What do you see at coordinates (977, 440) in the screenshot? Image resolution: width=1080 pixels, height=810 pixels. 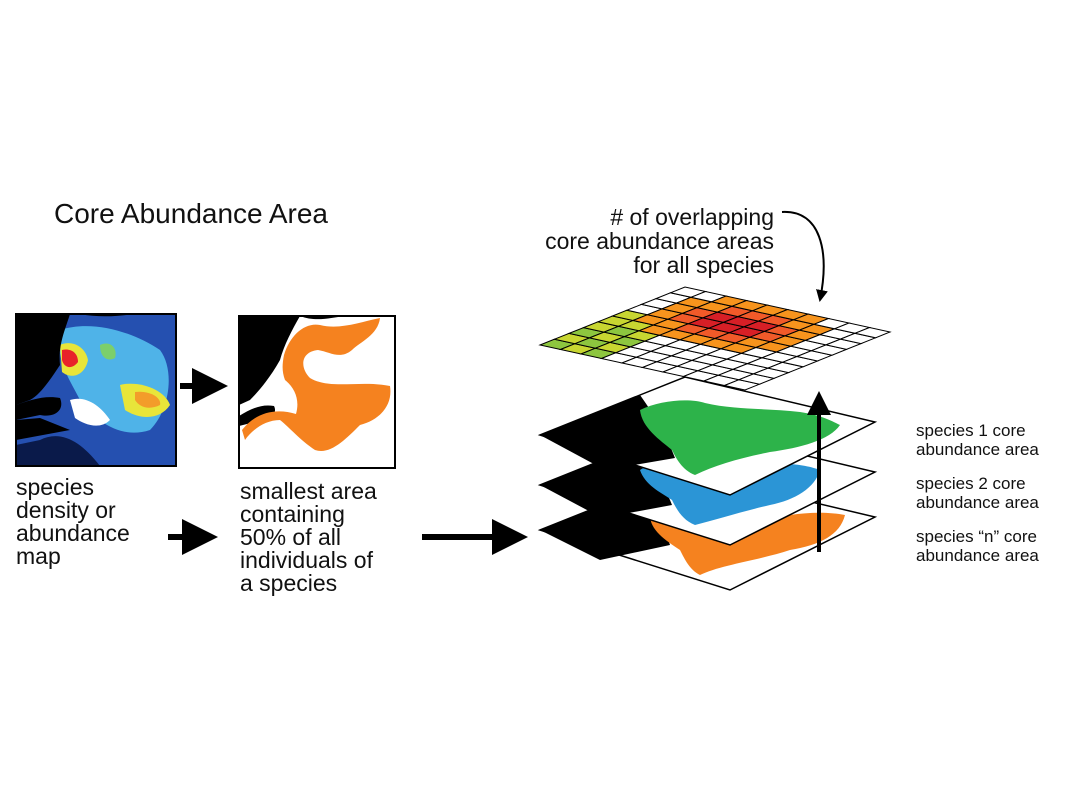 I see `layer-label-species-1: species 1 core abundance area` at bounding box center [977, 440].